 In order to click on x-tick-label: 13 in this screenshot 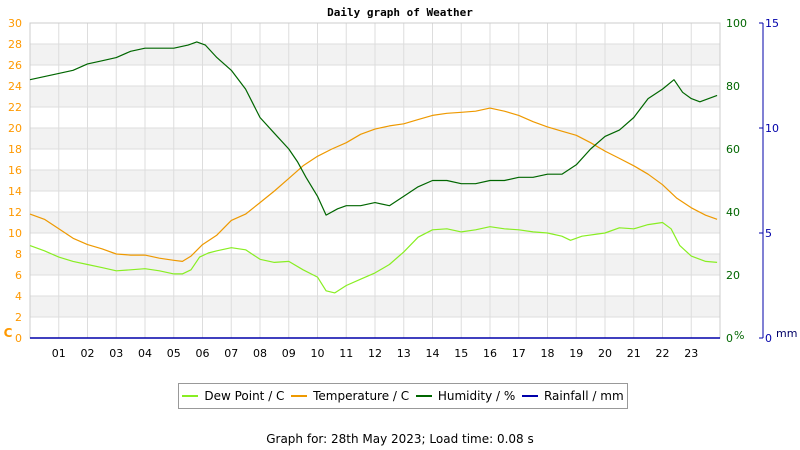, I will do `click(404, 353)`.